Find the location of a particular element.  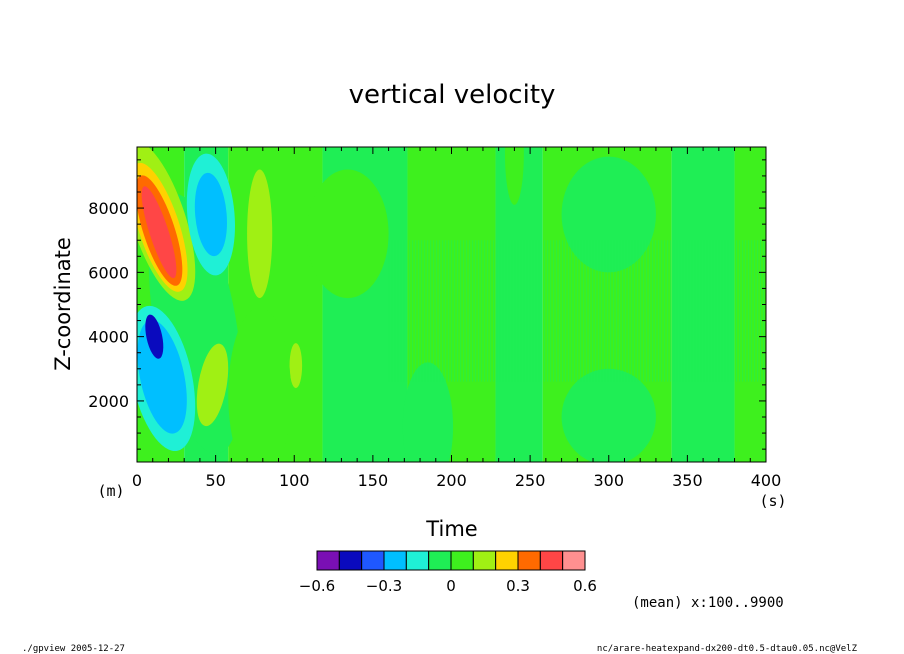

colorbar: −0.6 −0.3 0 0.3 0.6 is located at coordinates (448, 572).